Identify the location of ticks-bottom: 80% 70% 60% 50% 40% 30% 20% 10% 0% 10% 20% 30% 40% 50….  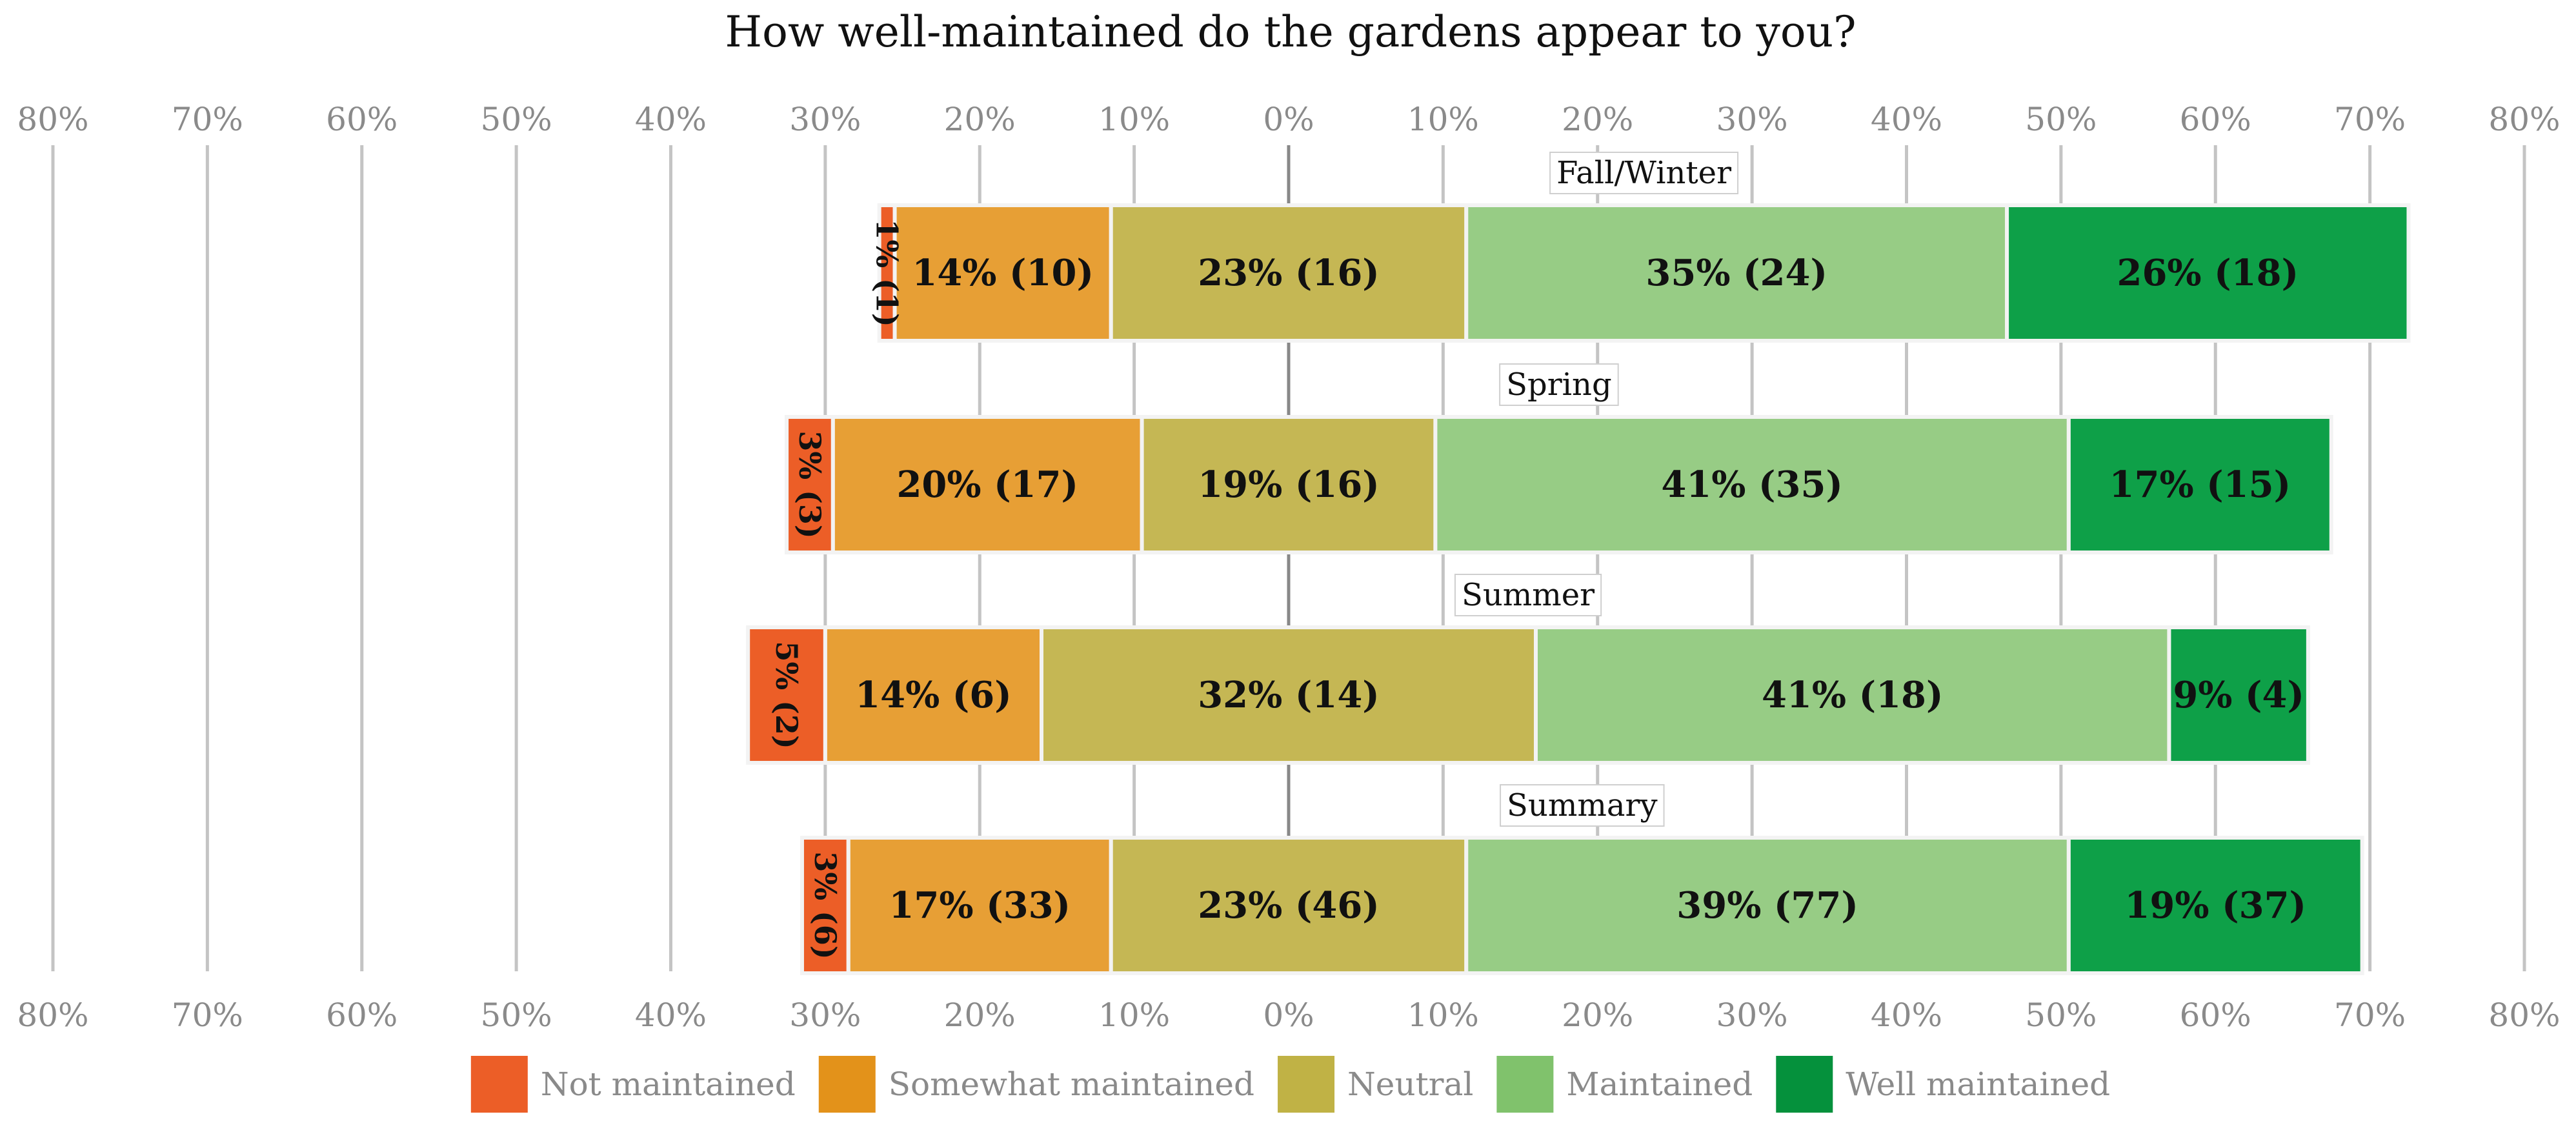
(1288, 1015).